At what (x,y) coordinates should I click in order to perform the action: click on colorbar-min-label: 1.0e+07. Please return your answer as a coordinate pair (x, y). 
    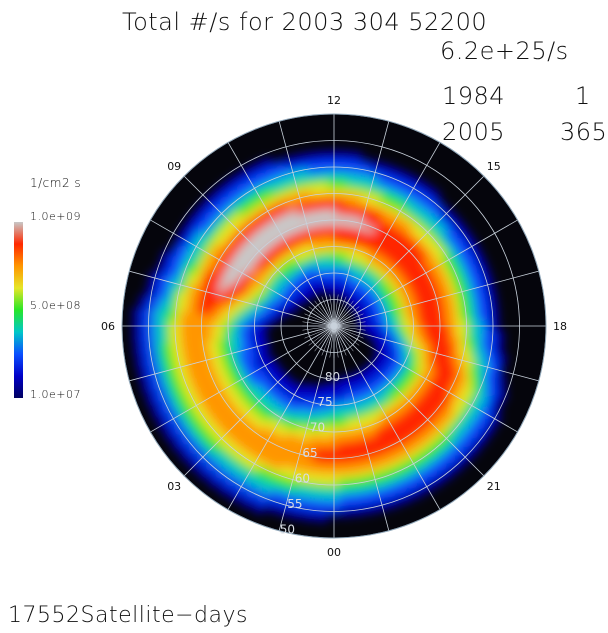
    Looking at the image, I should click on (55, 394).